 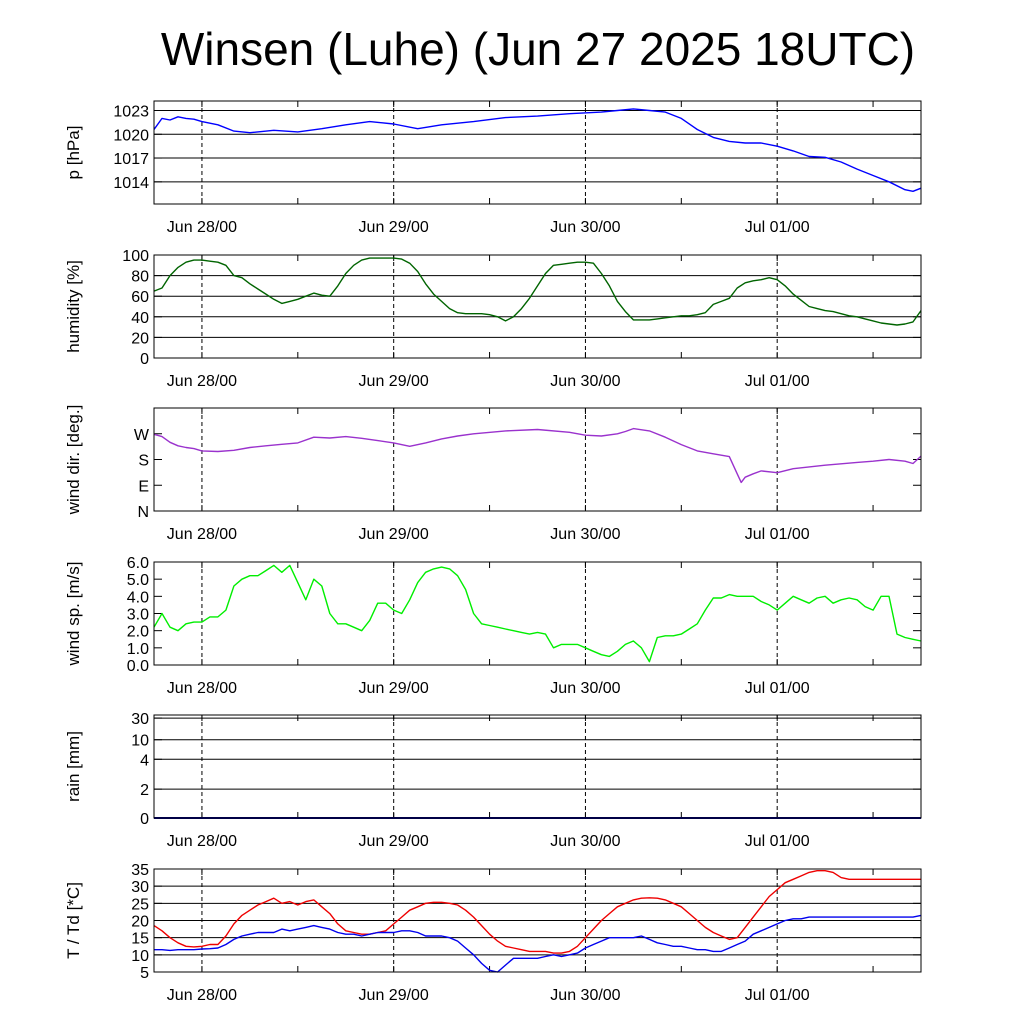 What do you see at coordinates (144, 973) in the screenshot?
I see `y-tick-label: 5` at bounding box center [144, 973].